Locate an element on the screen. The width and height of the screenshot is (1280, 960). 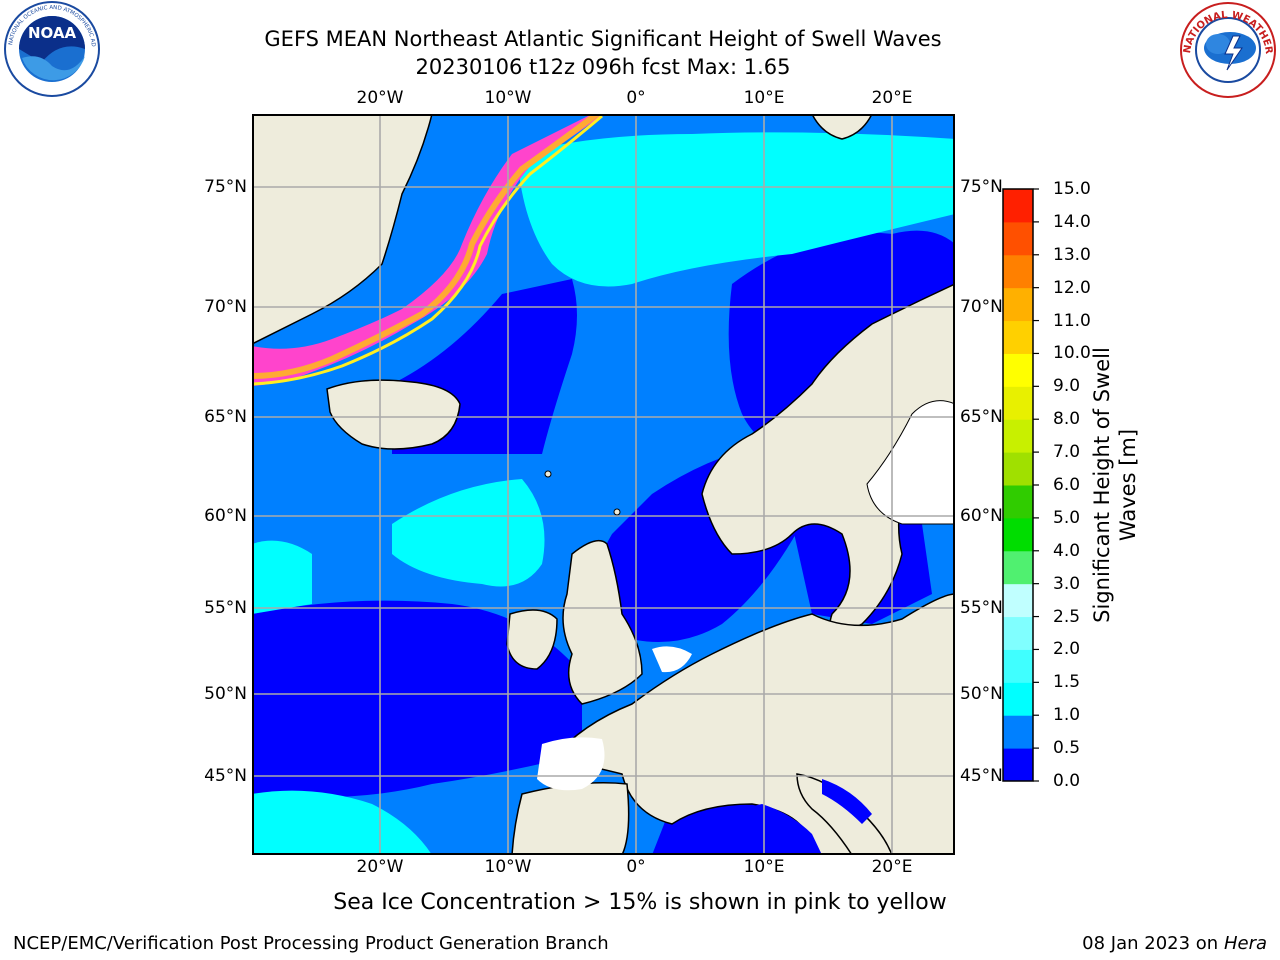
lat-tick-left-55n: 55°N is located at coordinates (225, 608).